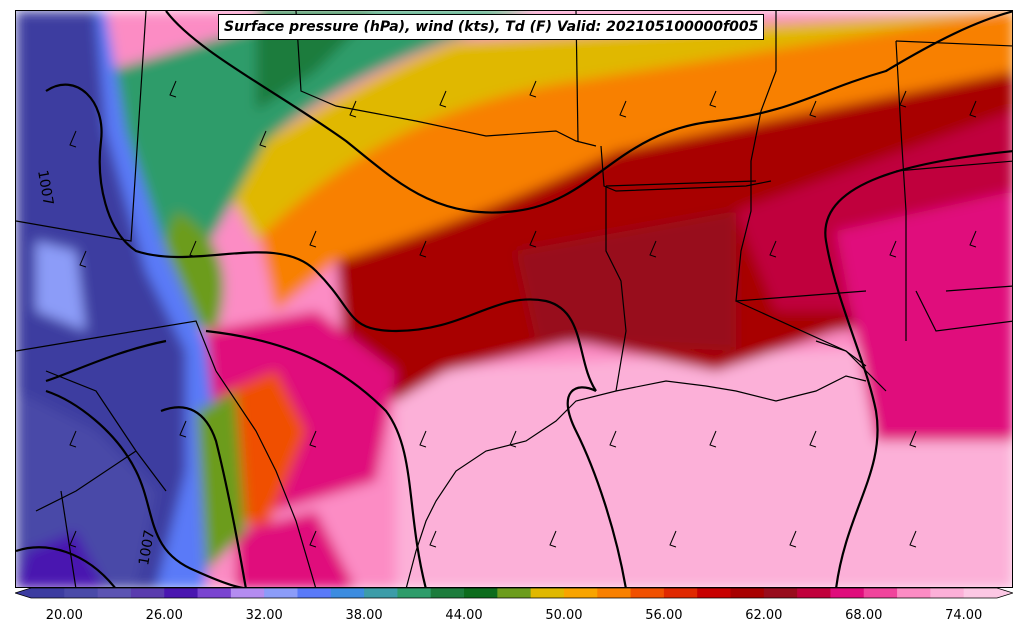 The image size is (1022, 633). I want to click on colorbar-outline, so click(514, 593).